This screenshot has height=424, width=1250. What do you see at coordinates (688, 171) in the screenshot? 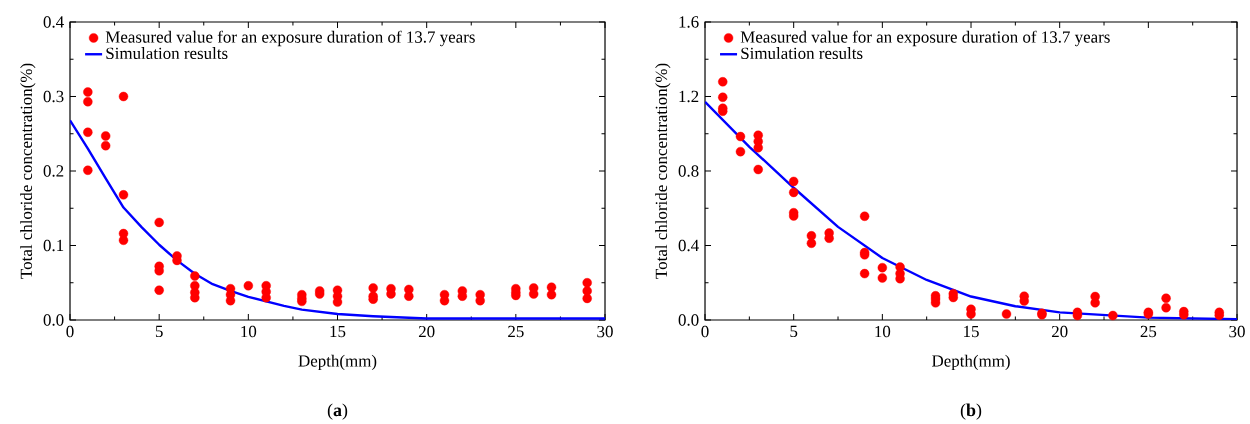
I see `y-tick-label: 0.8` at bounding box center [688, 171].